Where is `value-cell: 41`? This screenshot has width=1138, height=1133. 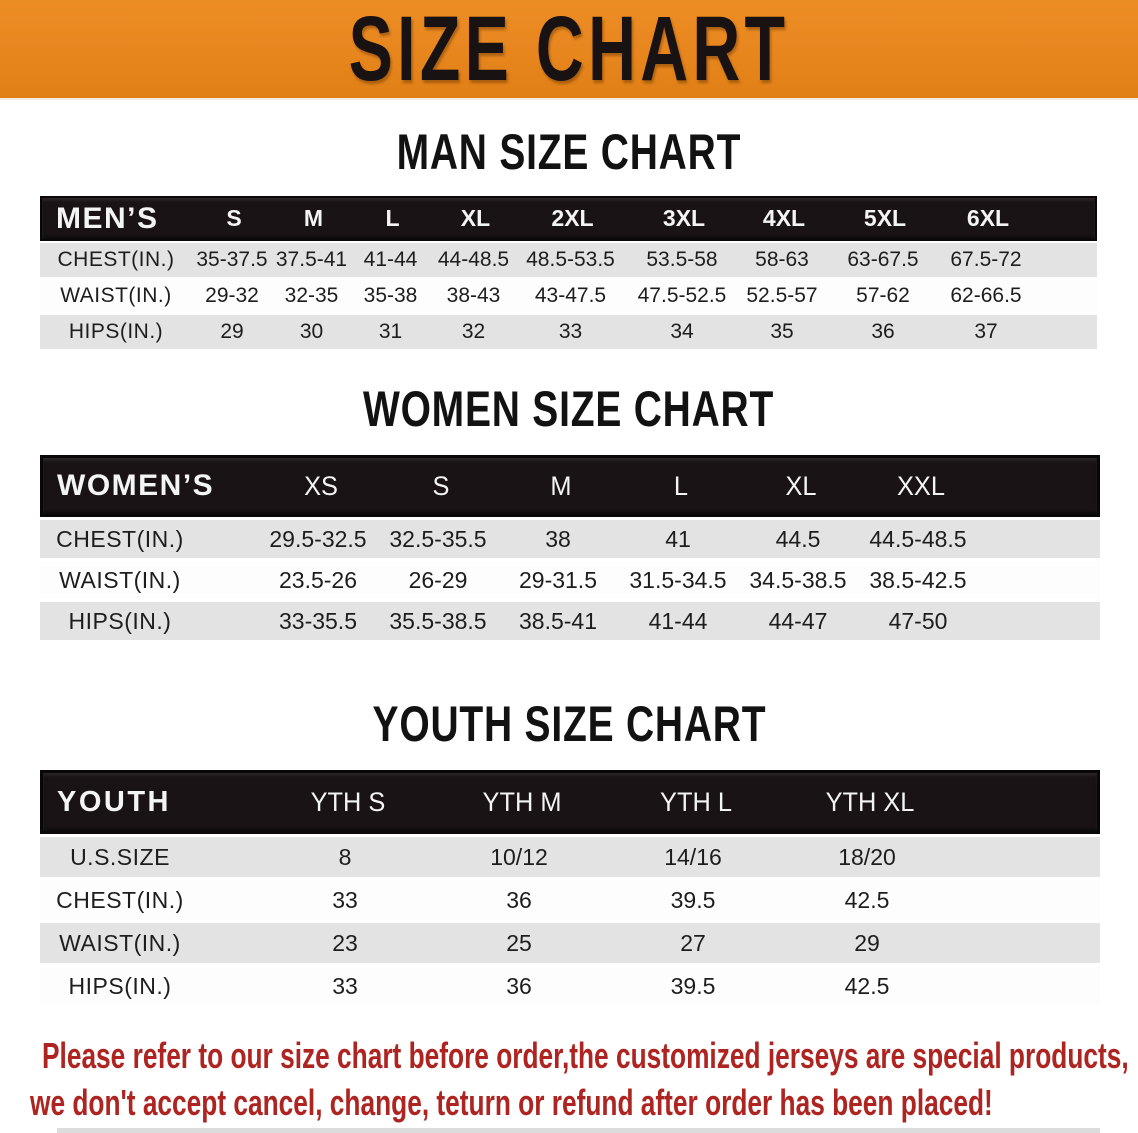 value-cell: 41 is located at coordinates (678, 538).